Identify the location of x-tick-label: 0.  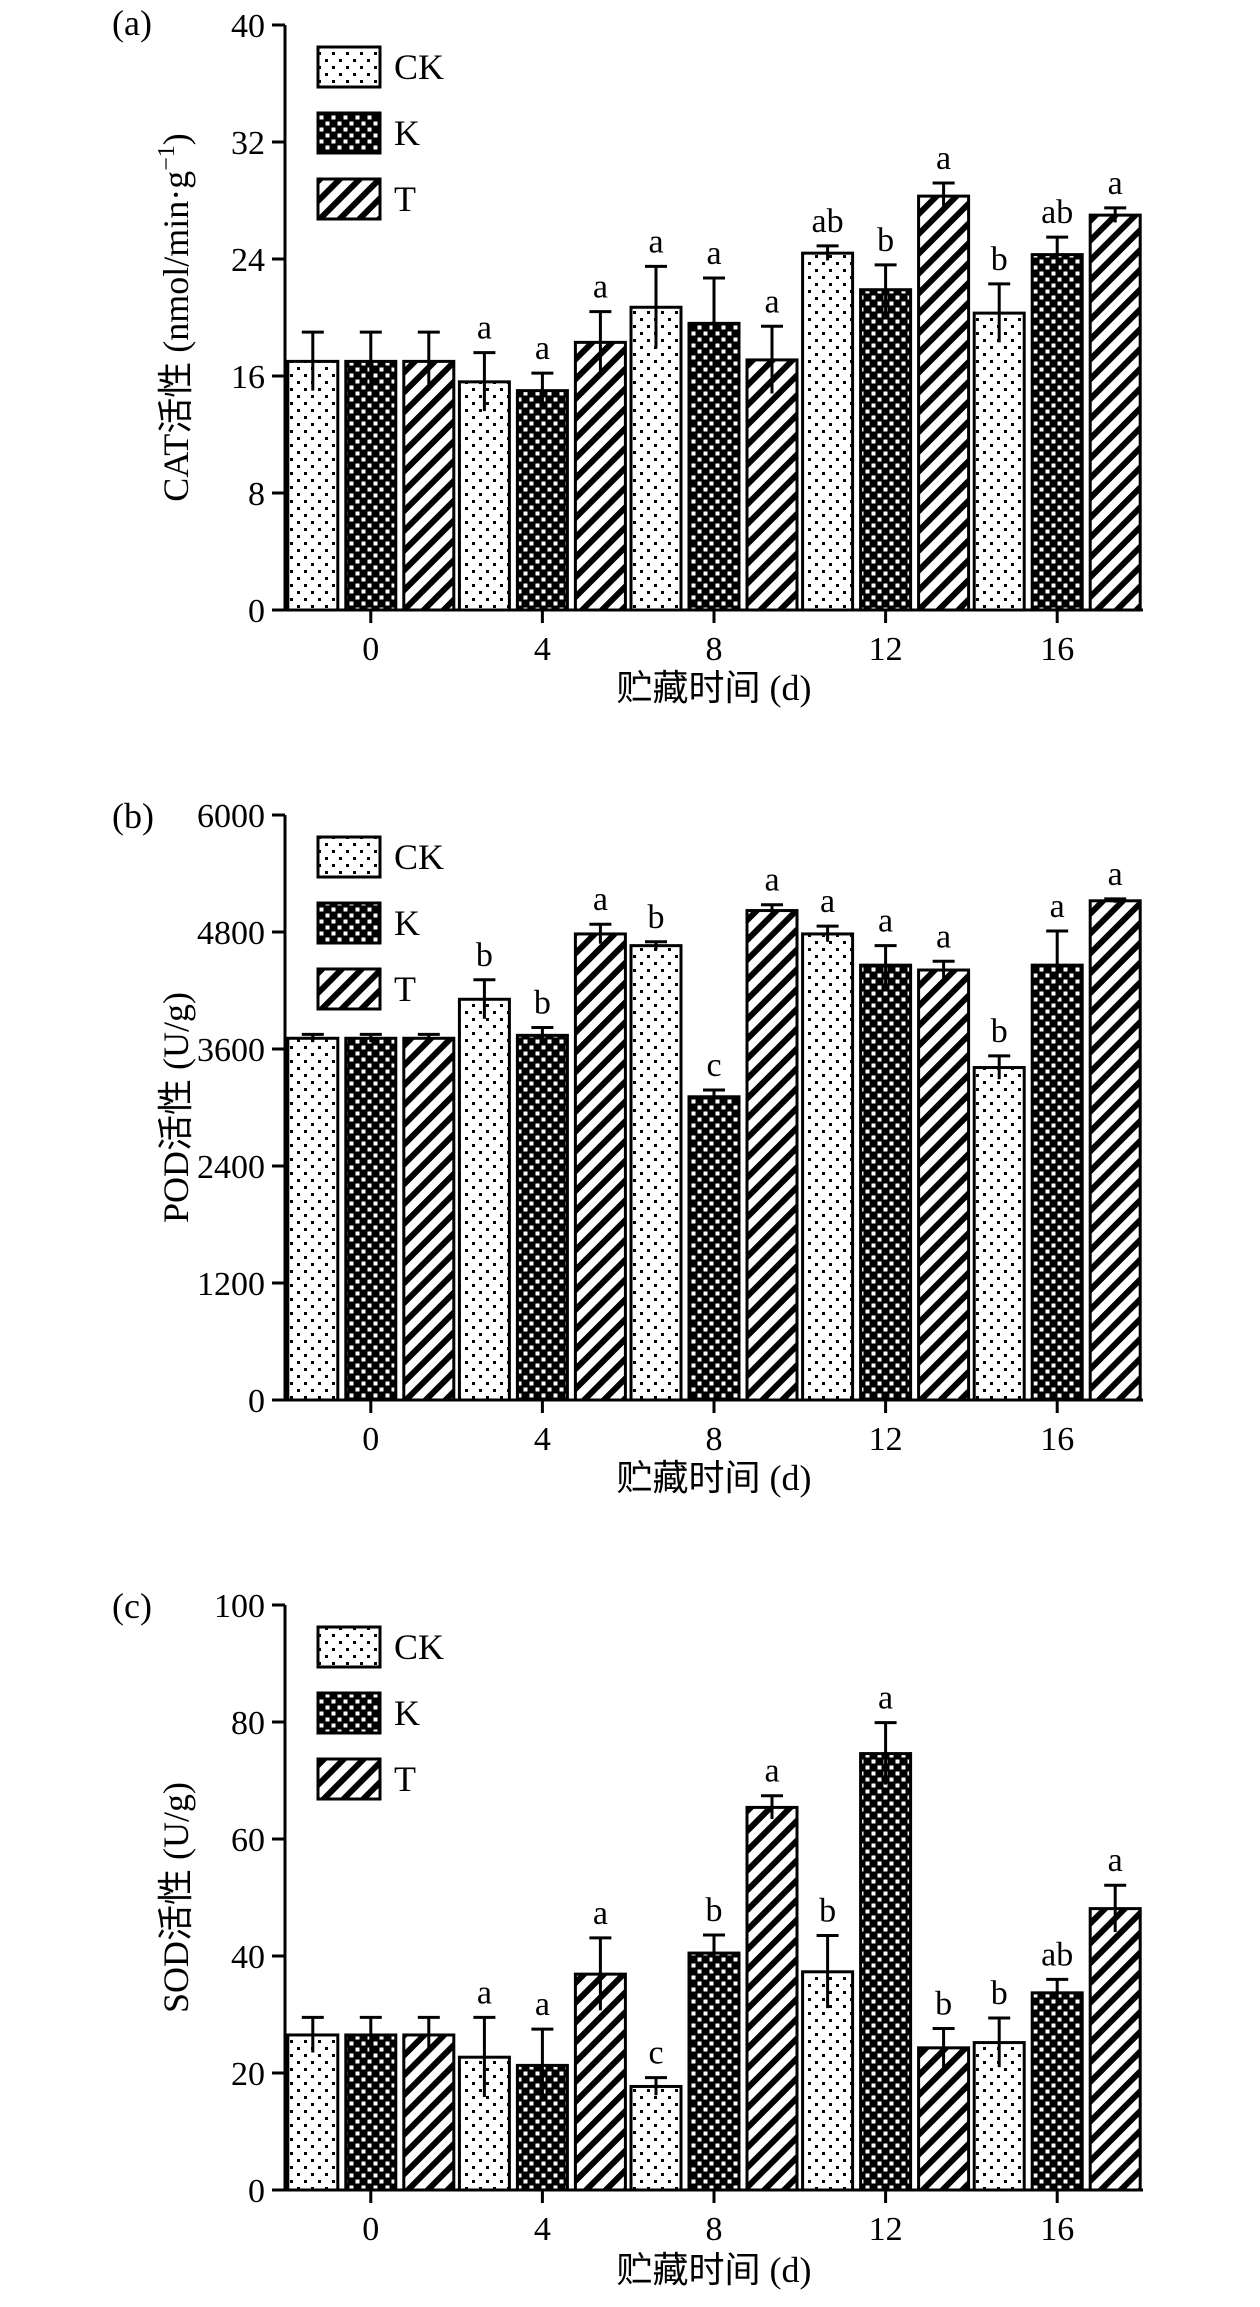
(370, 1439).